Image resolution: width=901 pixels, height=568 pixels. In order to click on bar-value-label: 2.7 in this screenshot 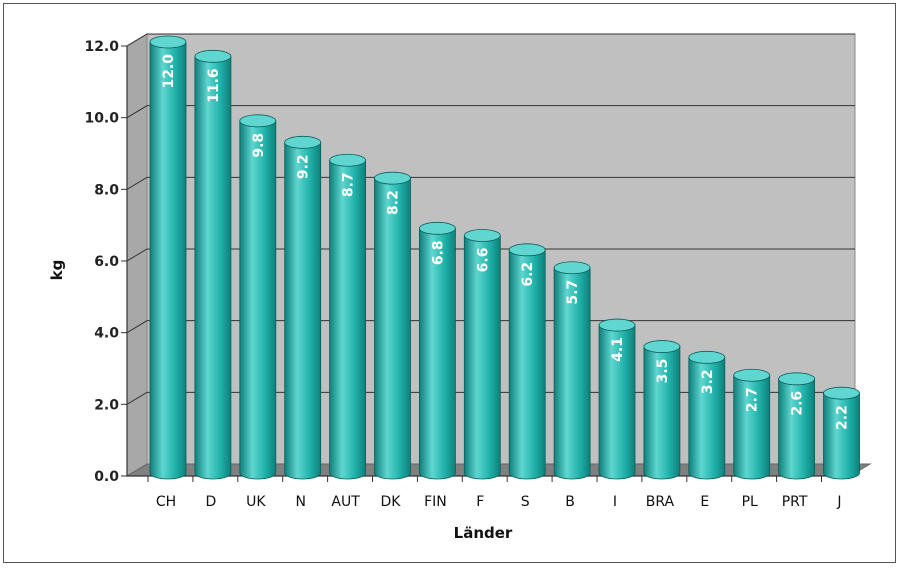, I will do `click(753, 399)`.